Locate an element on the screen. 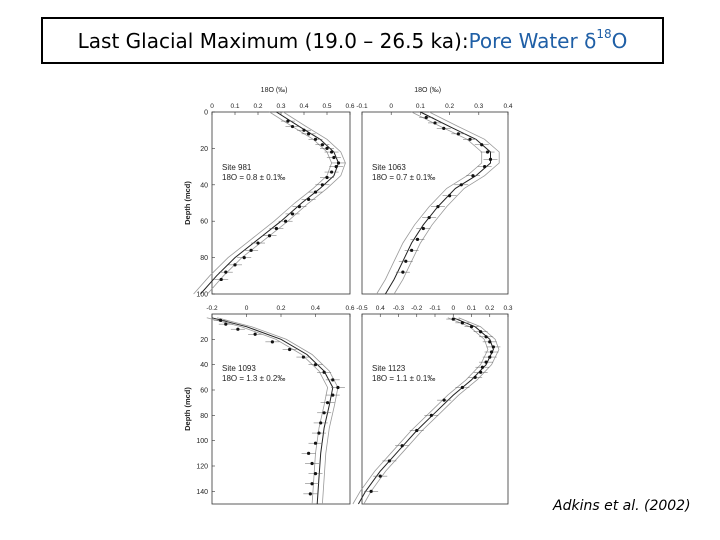 This screenshot has width=720, height=540. panel-bottom-right-xtick-label: -0.2 is located at coordinates (417, 308).